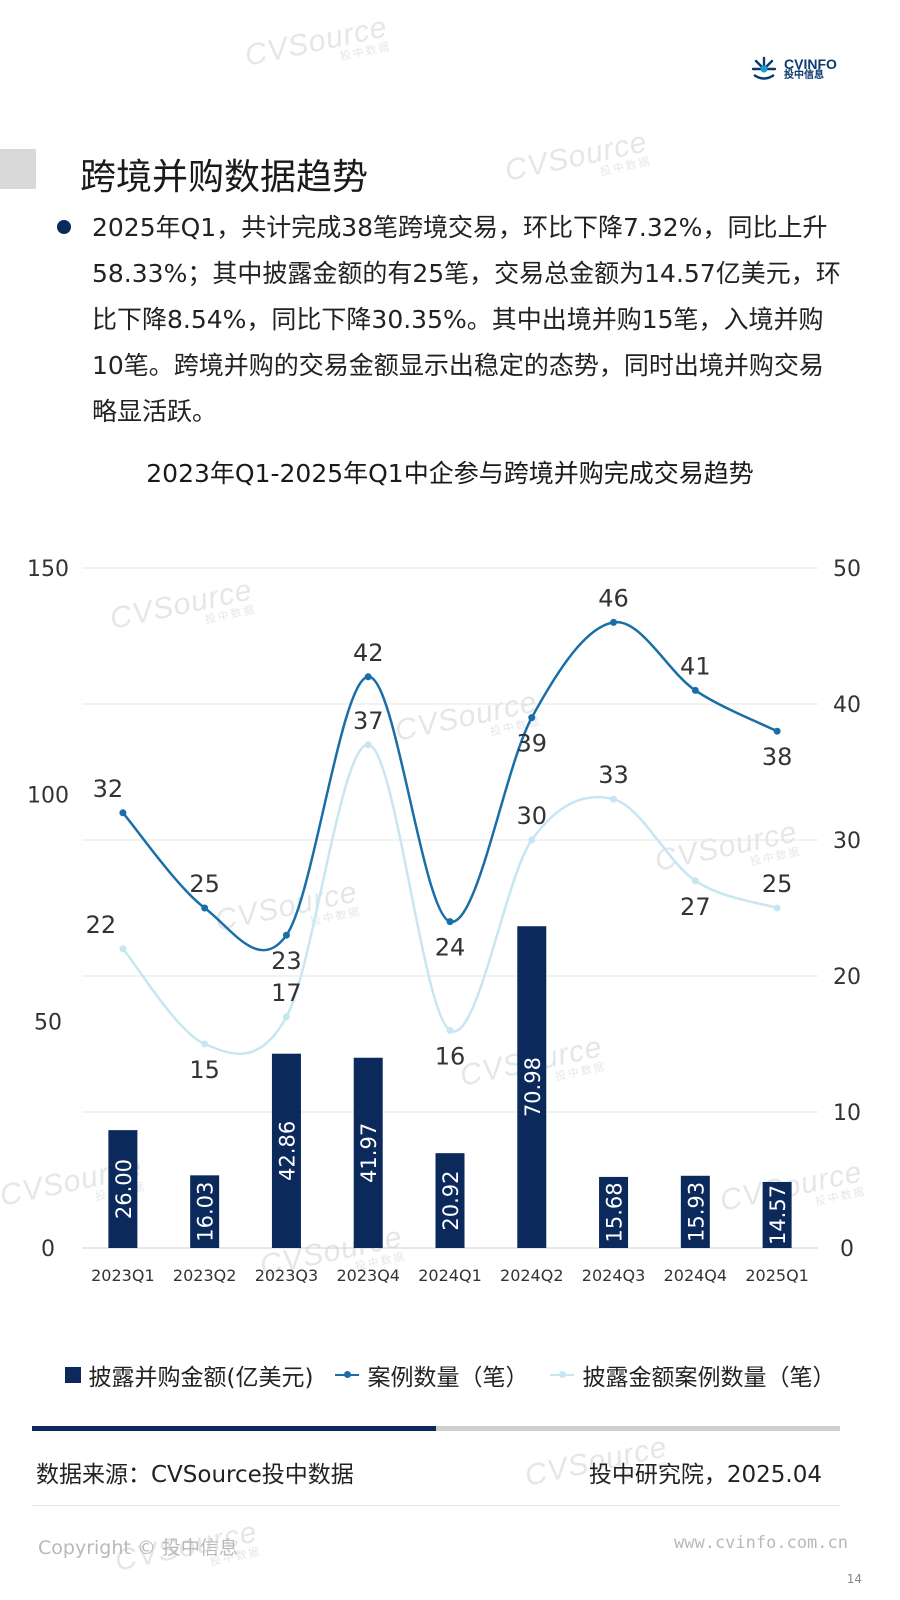 The height and width of the screenshot is (1600, 900). I want to click on x-tick-label: 2023Q1, so click(123, 1275).